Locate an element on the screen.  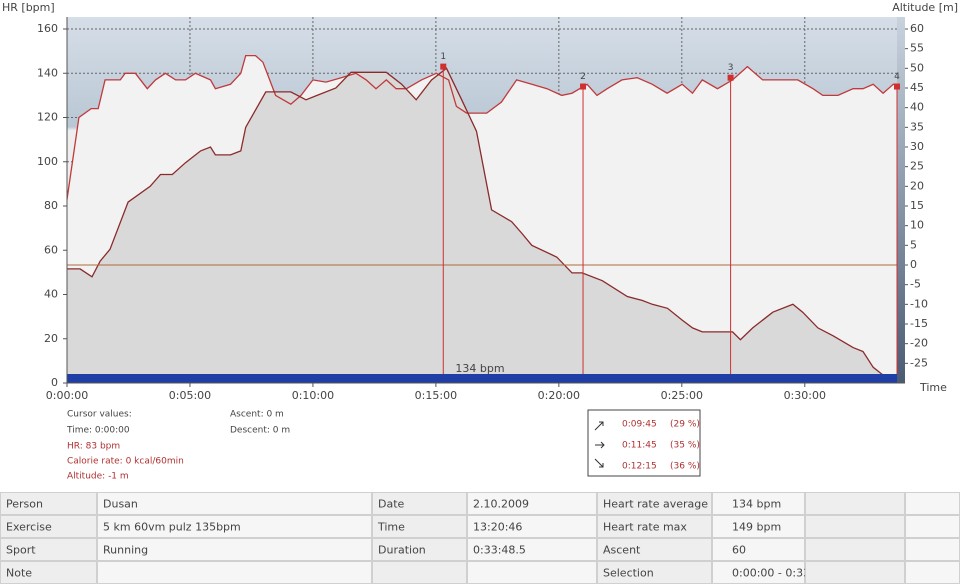
cursor-title: Cursor values: is located at coordinates (99, 415).